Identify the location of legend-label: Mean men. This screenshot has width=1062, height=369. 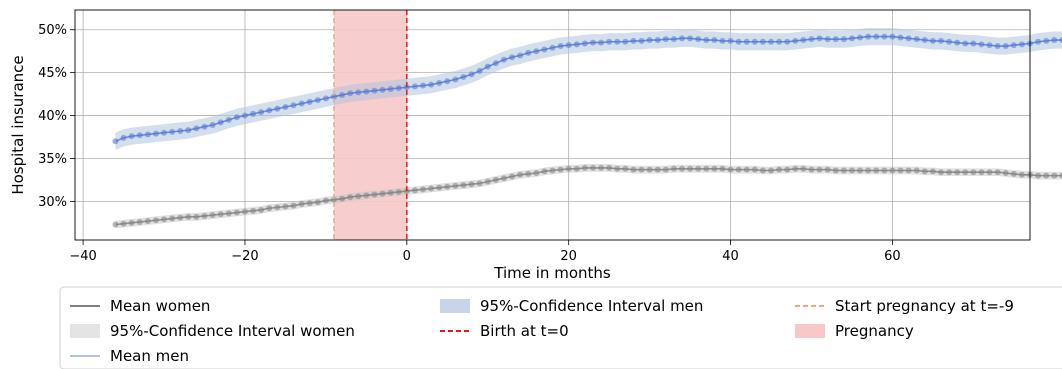
(149, 356).